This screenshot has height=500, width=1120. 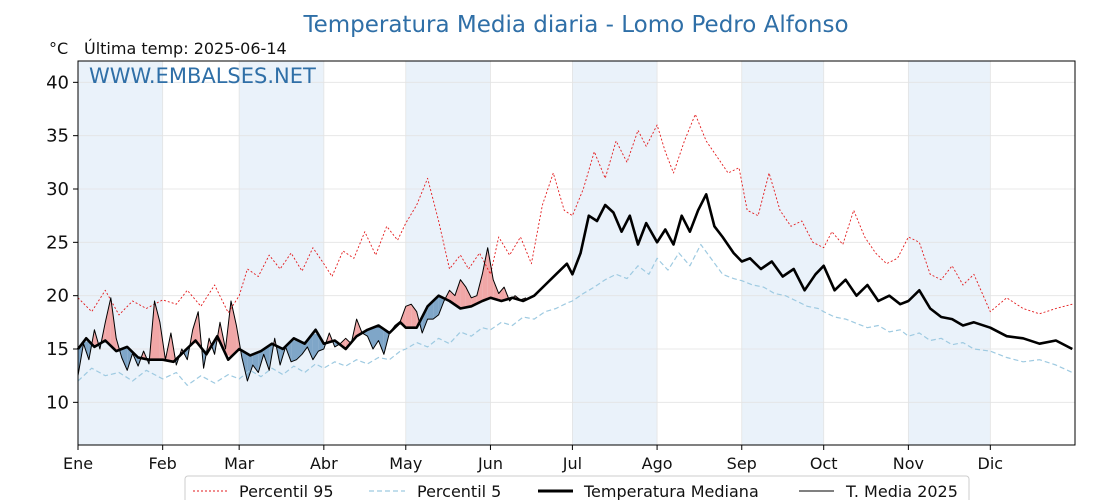 What do you see at coordinates (78, 463) in the screenshot?
I see `x-tick-label: Ene` at bounding box center [78, 463].